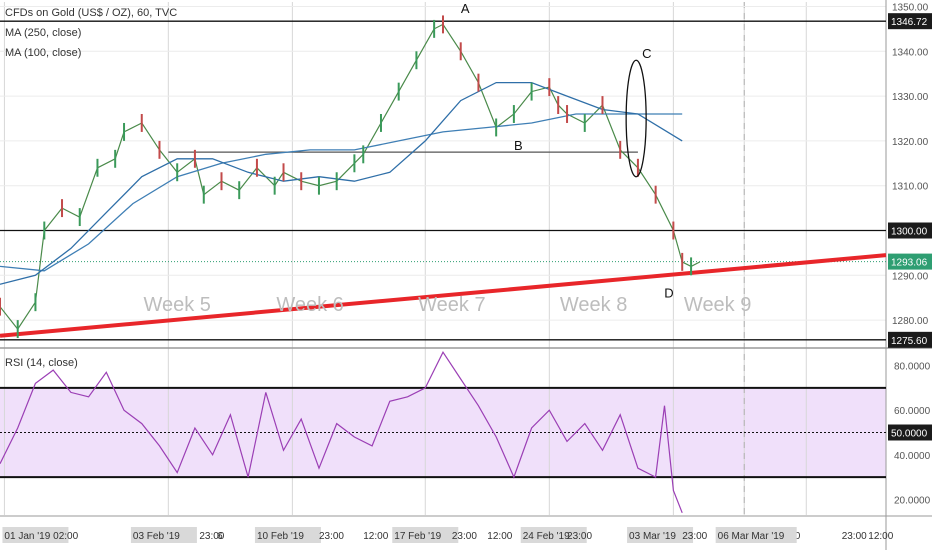  What do you see at coordinates (912, 367) in the screenshot?
I see `rsi-tick: 80.0000` at bounding box center [912, 367].